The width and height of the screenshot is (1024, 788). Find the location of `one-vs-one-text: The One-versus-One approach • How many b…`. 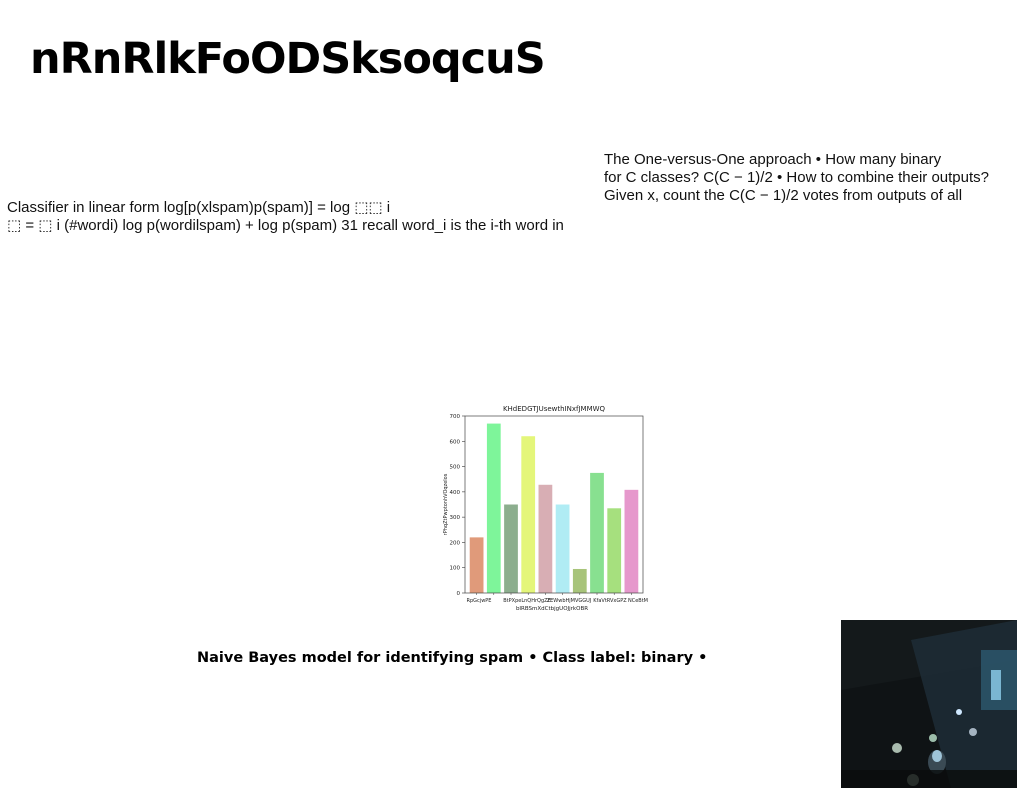

one-vs-one-text: The One-versus-One approach • How many b… is located at coordinates (796, 177).